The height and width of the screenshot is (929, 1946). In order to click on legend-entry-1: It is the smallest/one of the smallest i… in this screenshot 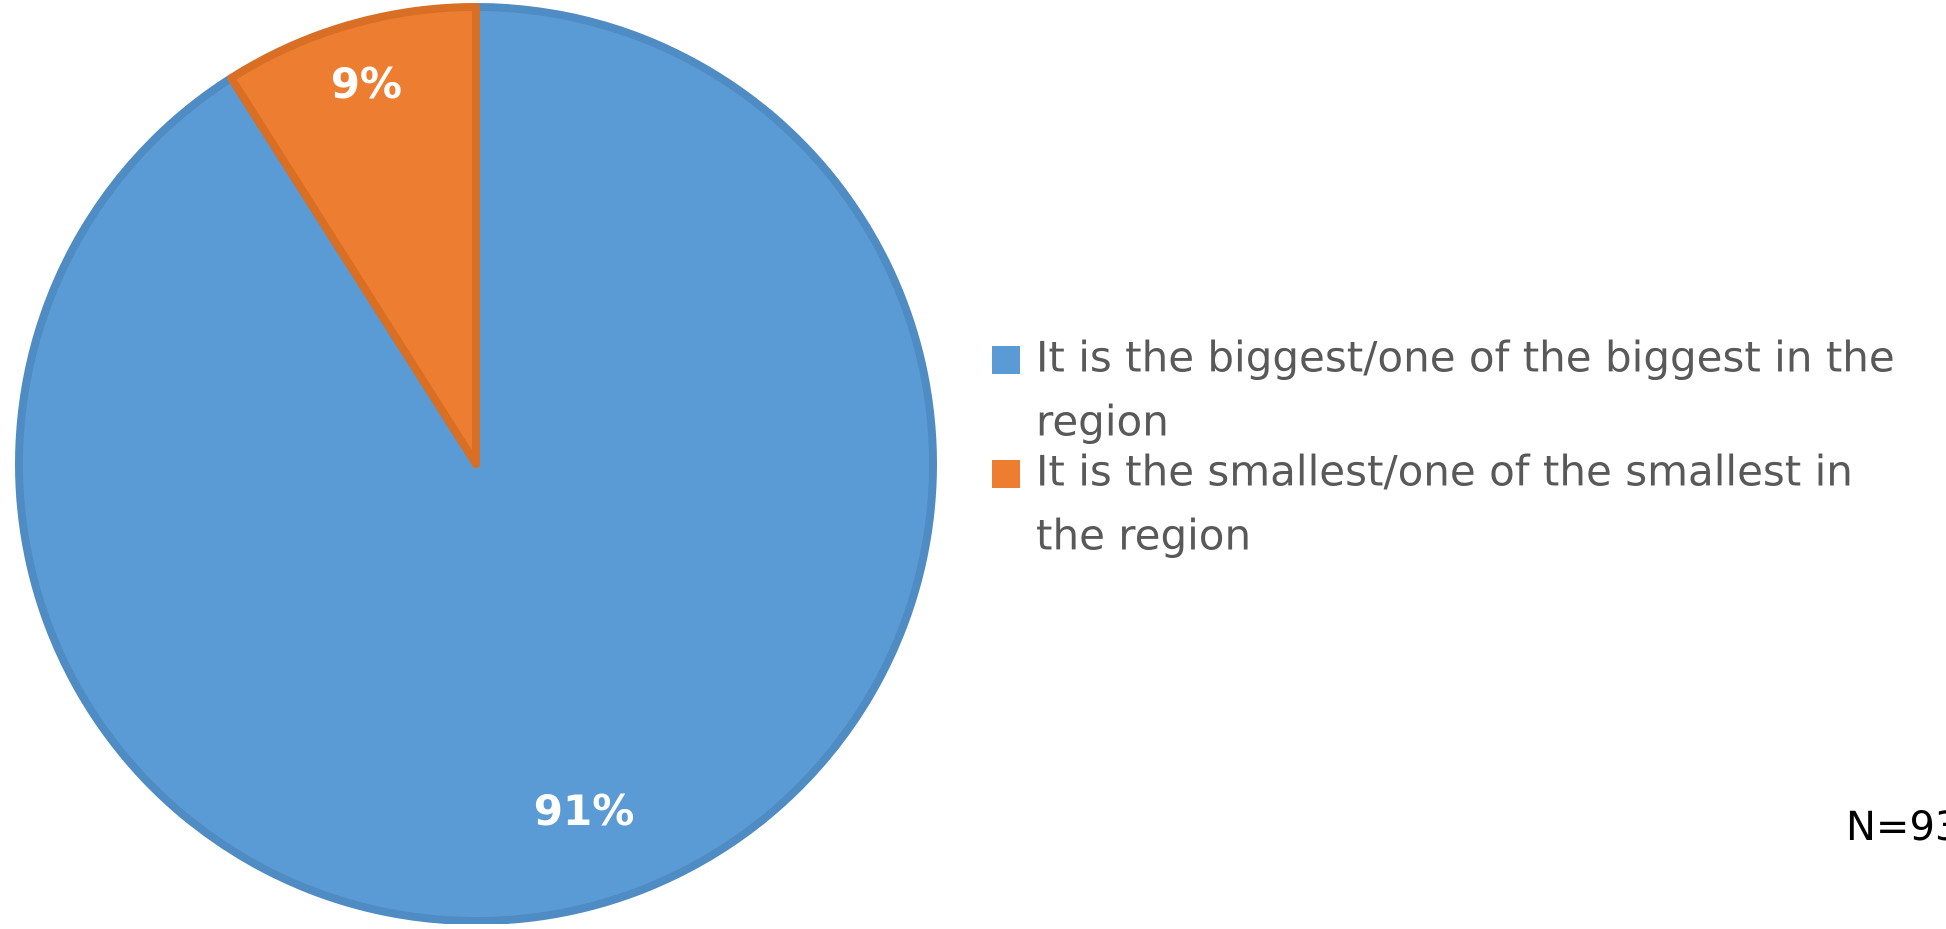, I will do `click(1422, 503)`.